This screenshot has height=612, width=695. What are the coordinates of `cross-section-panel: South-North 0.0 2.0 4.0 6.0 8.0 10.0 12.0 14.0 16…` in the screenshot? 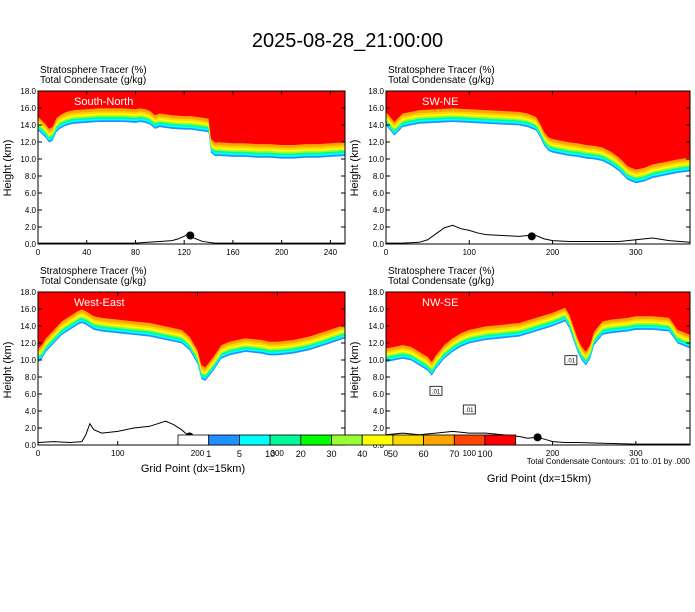 It's located at (183, 172).